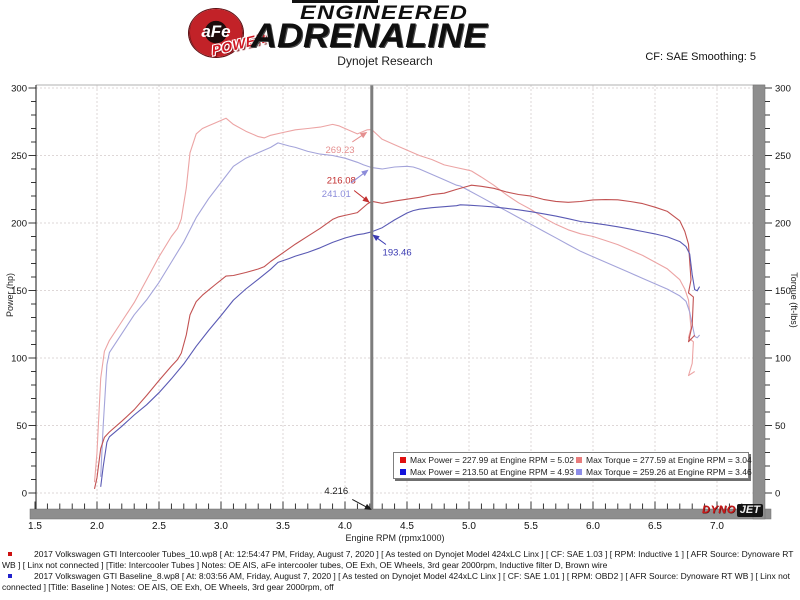 The image size is (800, 600). Describe the element at coordinates (97, 526) in the screenshot. I see `x-axis-tick-label: 2.0` at that location.